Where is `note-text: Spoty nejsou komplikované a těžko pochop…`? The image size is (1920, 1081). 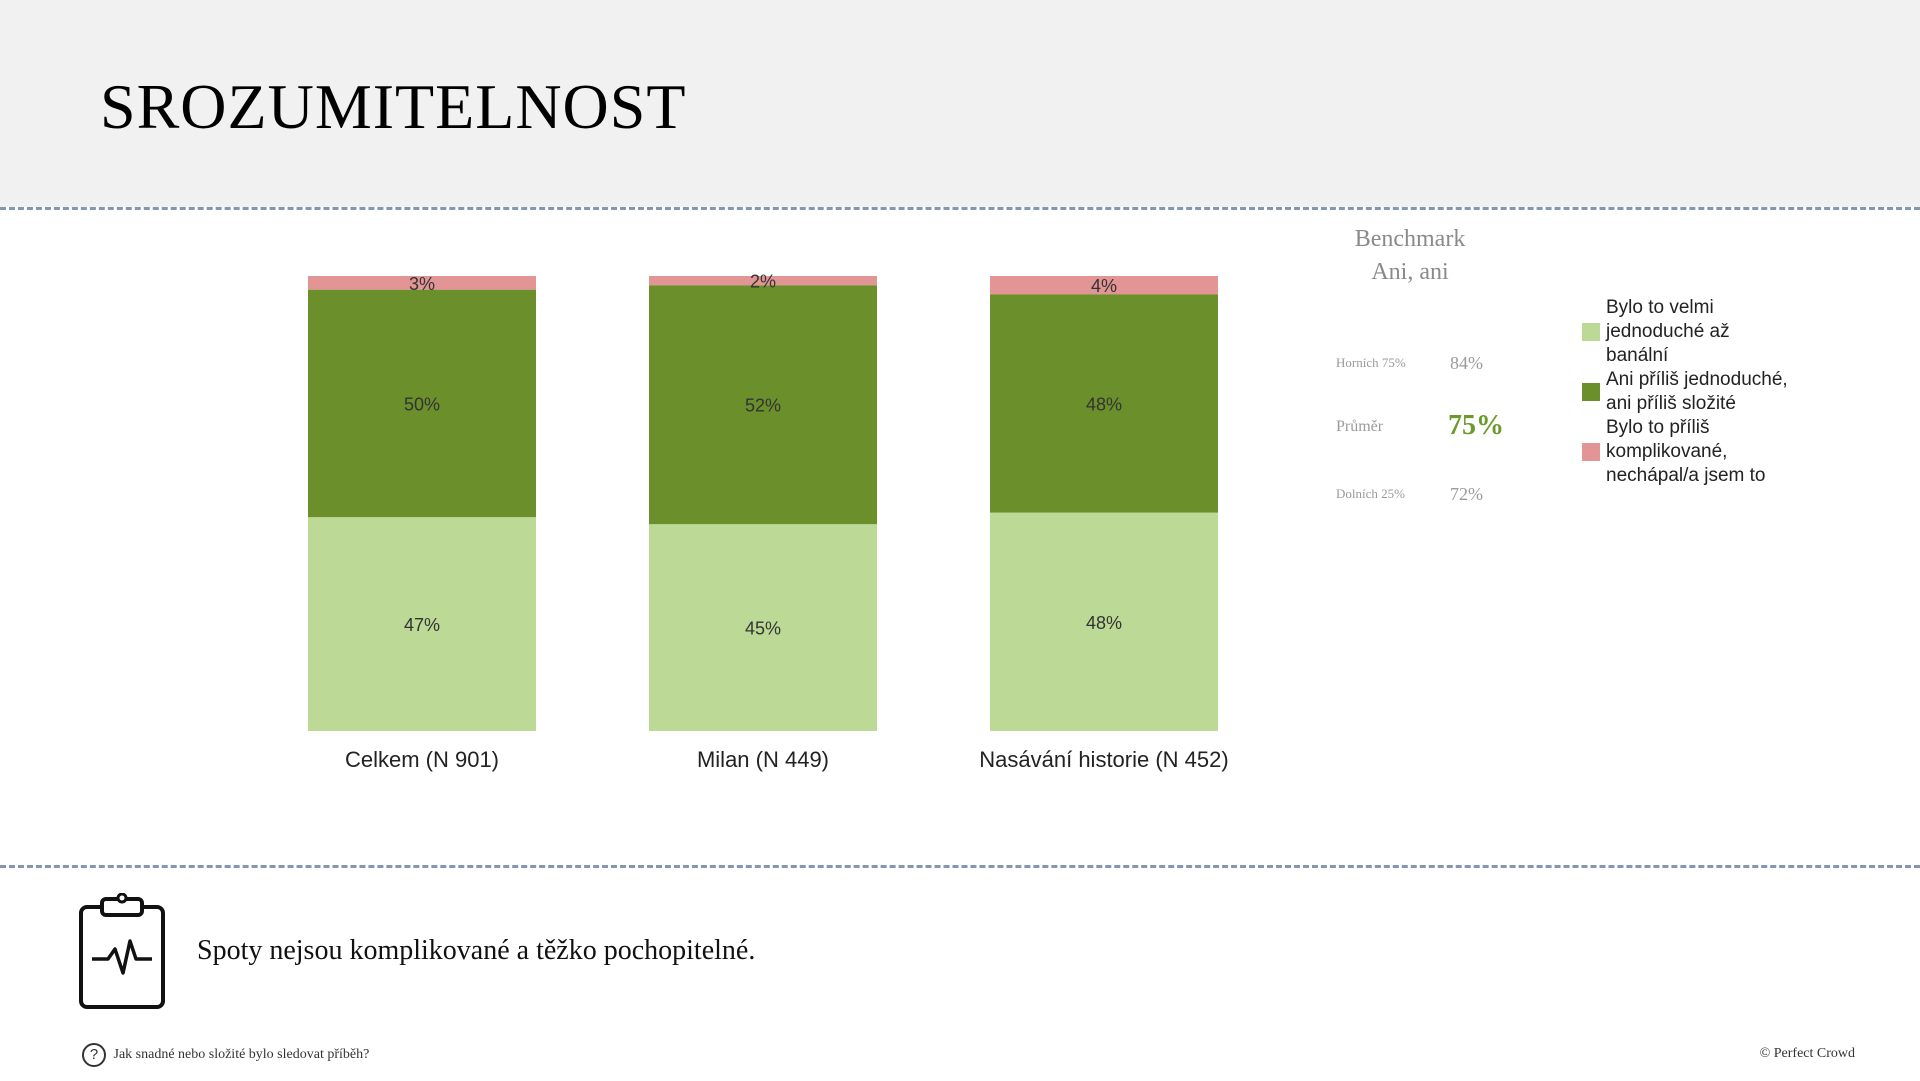
note-text: Spoty nejsou komplikované a těžko pochop… is located at coordinates (476, 950).